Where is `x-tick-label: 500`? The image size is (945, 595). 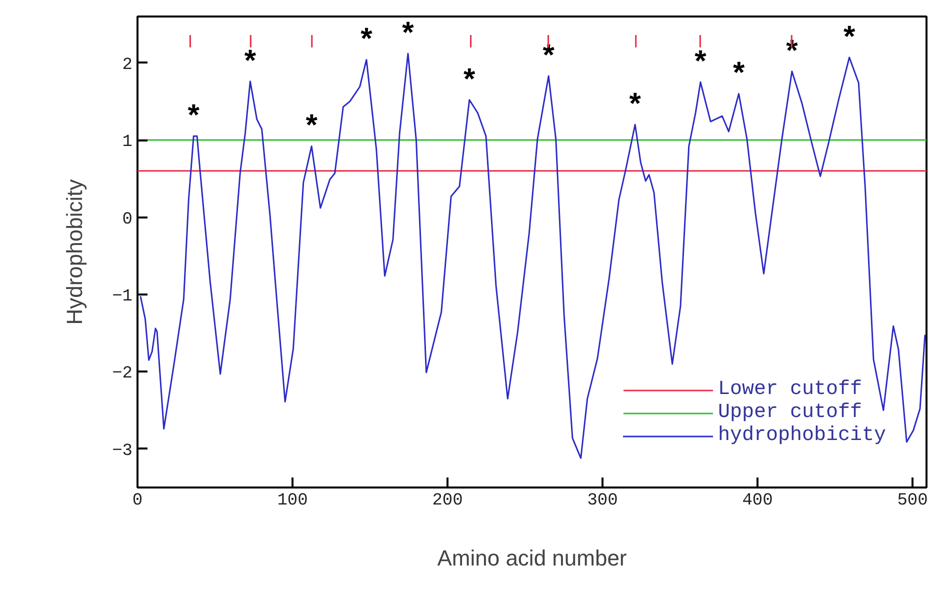 x-tick-label: 500 is located at coordinates (912, 501).